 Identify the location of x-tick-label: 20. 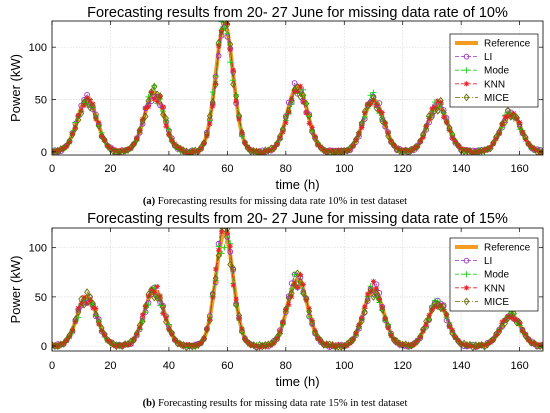
(110, 169).